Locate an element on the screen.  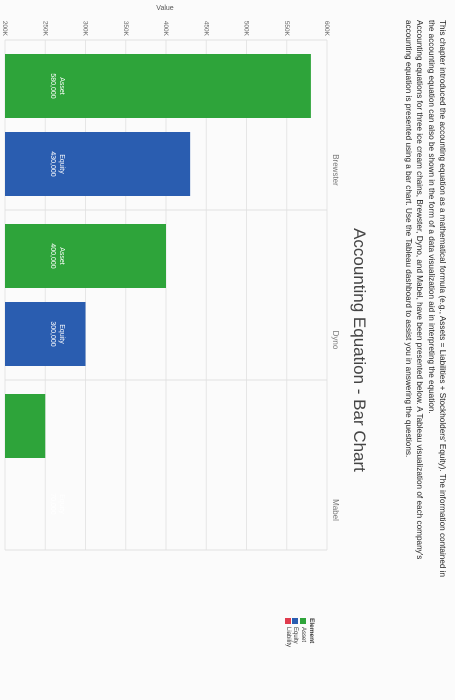
legend-item-liability: Liability is located at coordinates (288, 632).